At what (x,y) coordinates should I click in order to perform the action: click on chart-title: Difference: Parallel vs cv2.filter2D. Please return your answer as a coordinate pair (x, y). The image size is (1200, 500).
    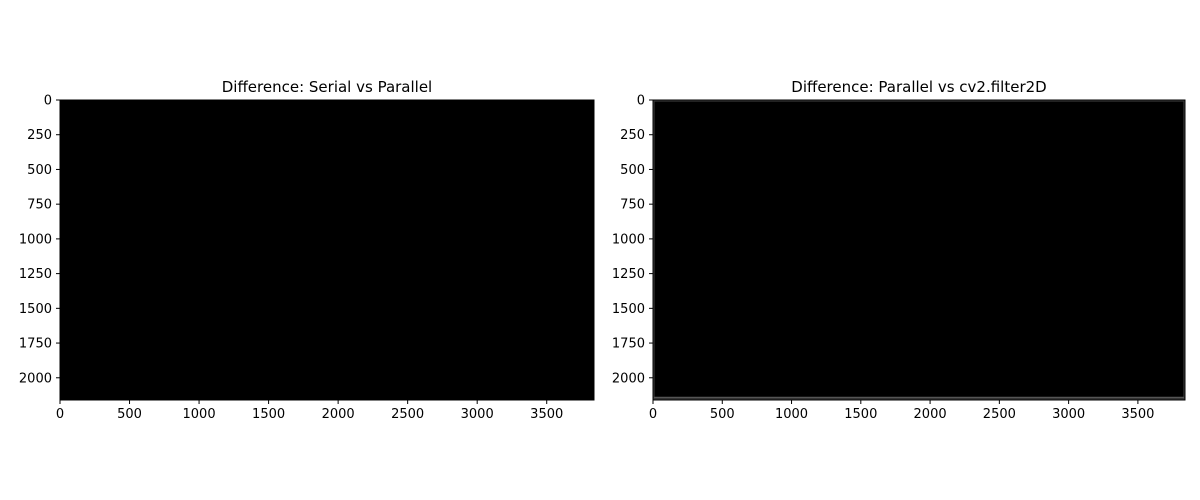
    Looking at the image, I should click on (918, 87).